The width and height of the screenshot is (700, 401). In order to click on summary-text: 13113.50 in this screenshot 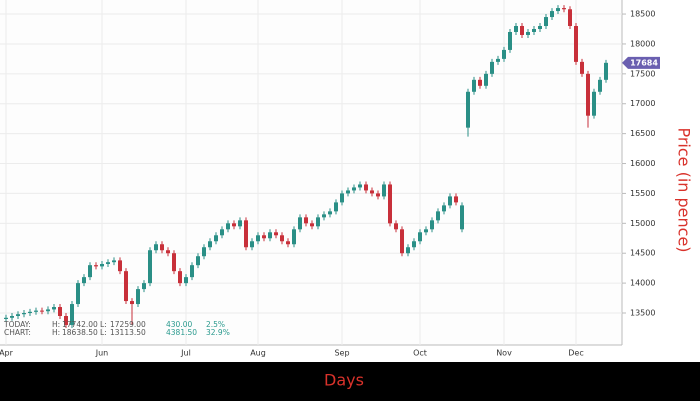, I will do `click(128, 332)`.